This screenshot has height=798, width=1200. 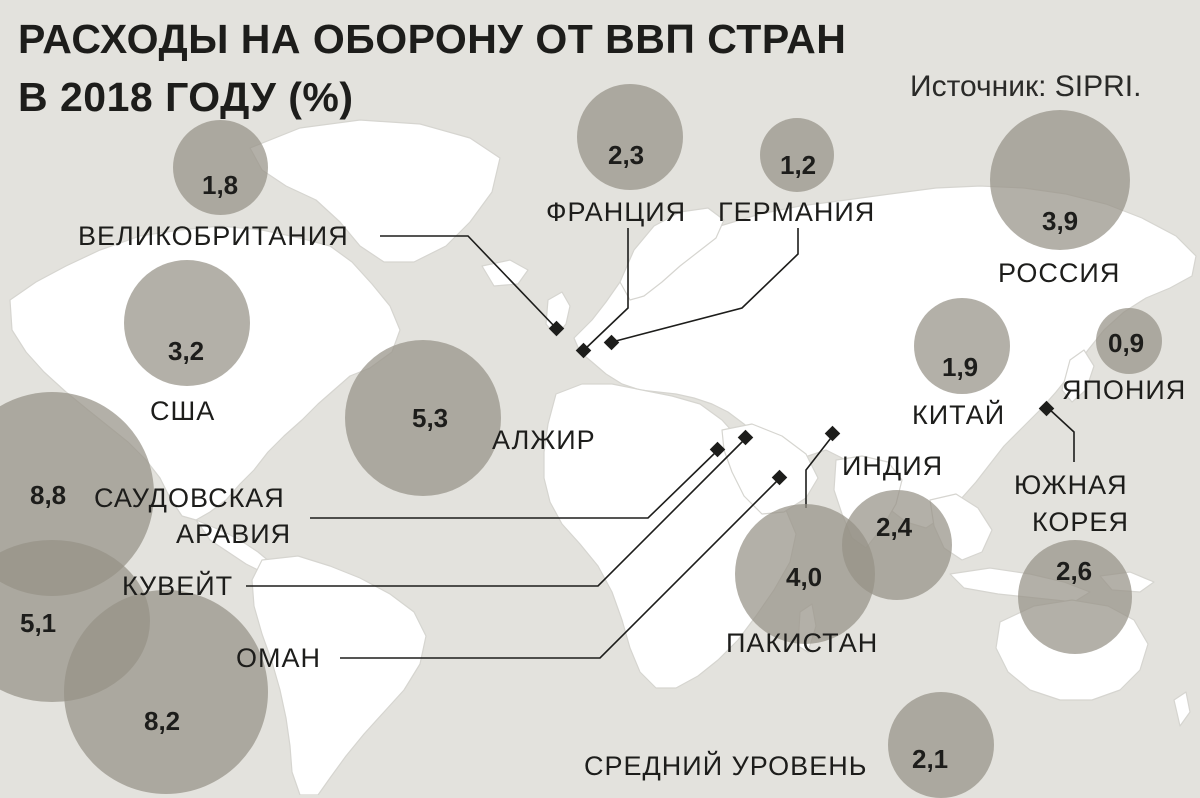 I want to click on label-usa: США, so click(x=183, y=411).